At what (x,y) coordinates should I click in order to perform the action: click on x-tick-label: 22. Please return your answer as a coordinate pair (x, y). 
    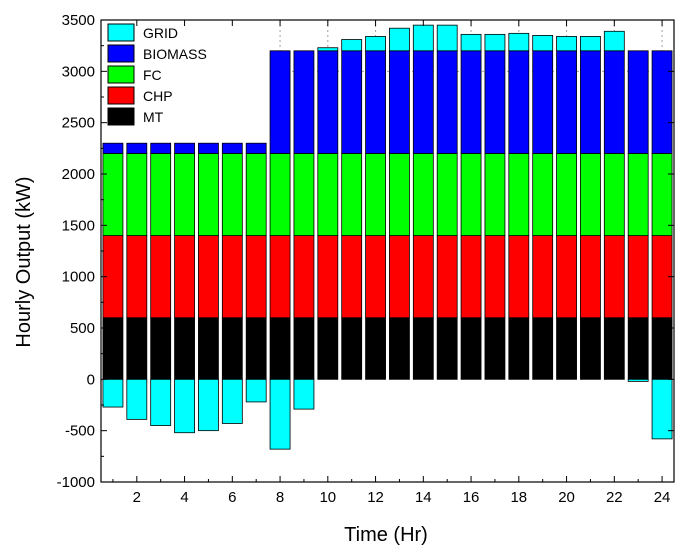
    Looking at the image, I should click on (614, 497).